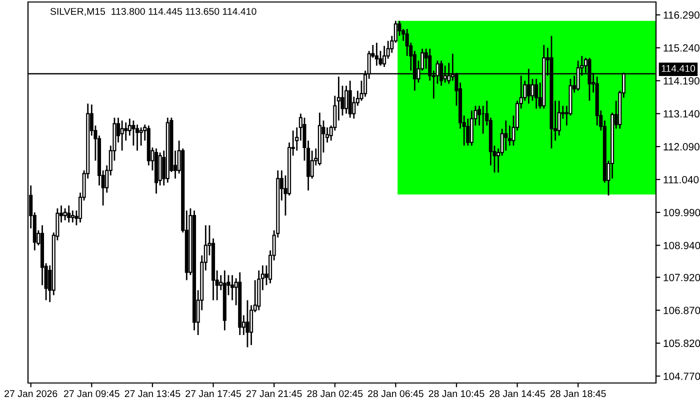  Describe the element at coordinates (335, 394) in the screenshot. I see `x-tick-label: 28 Jan 02:45` at that location.